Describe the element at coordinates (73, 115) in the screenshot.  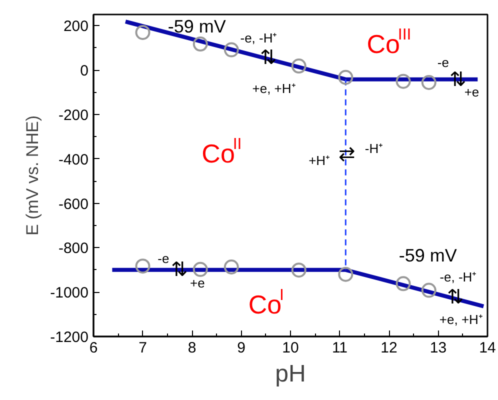
I see `y-tick-label: -200` at that location.